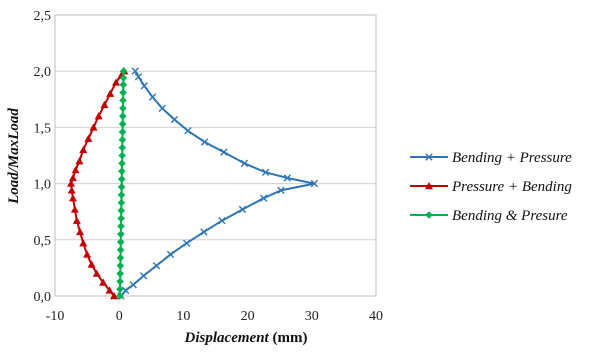 This screenshot has height=352, width=596. What do you see at coordinates (248, 316) in the screenshot?
I see `x-tick-label: 20` at bounding box center [248, 316].